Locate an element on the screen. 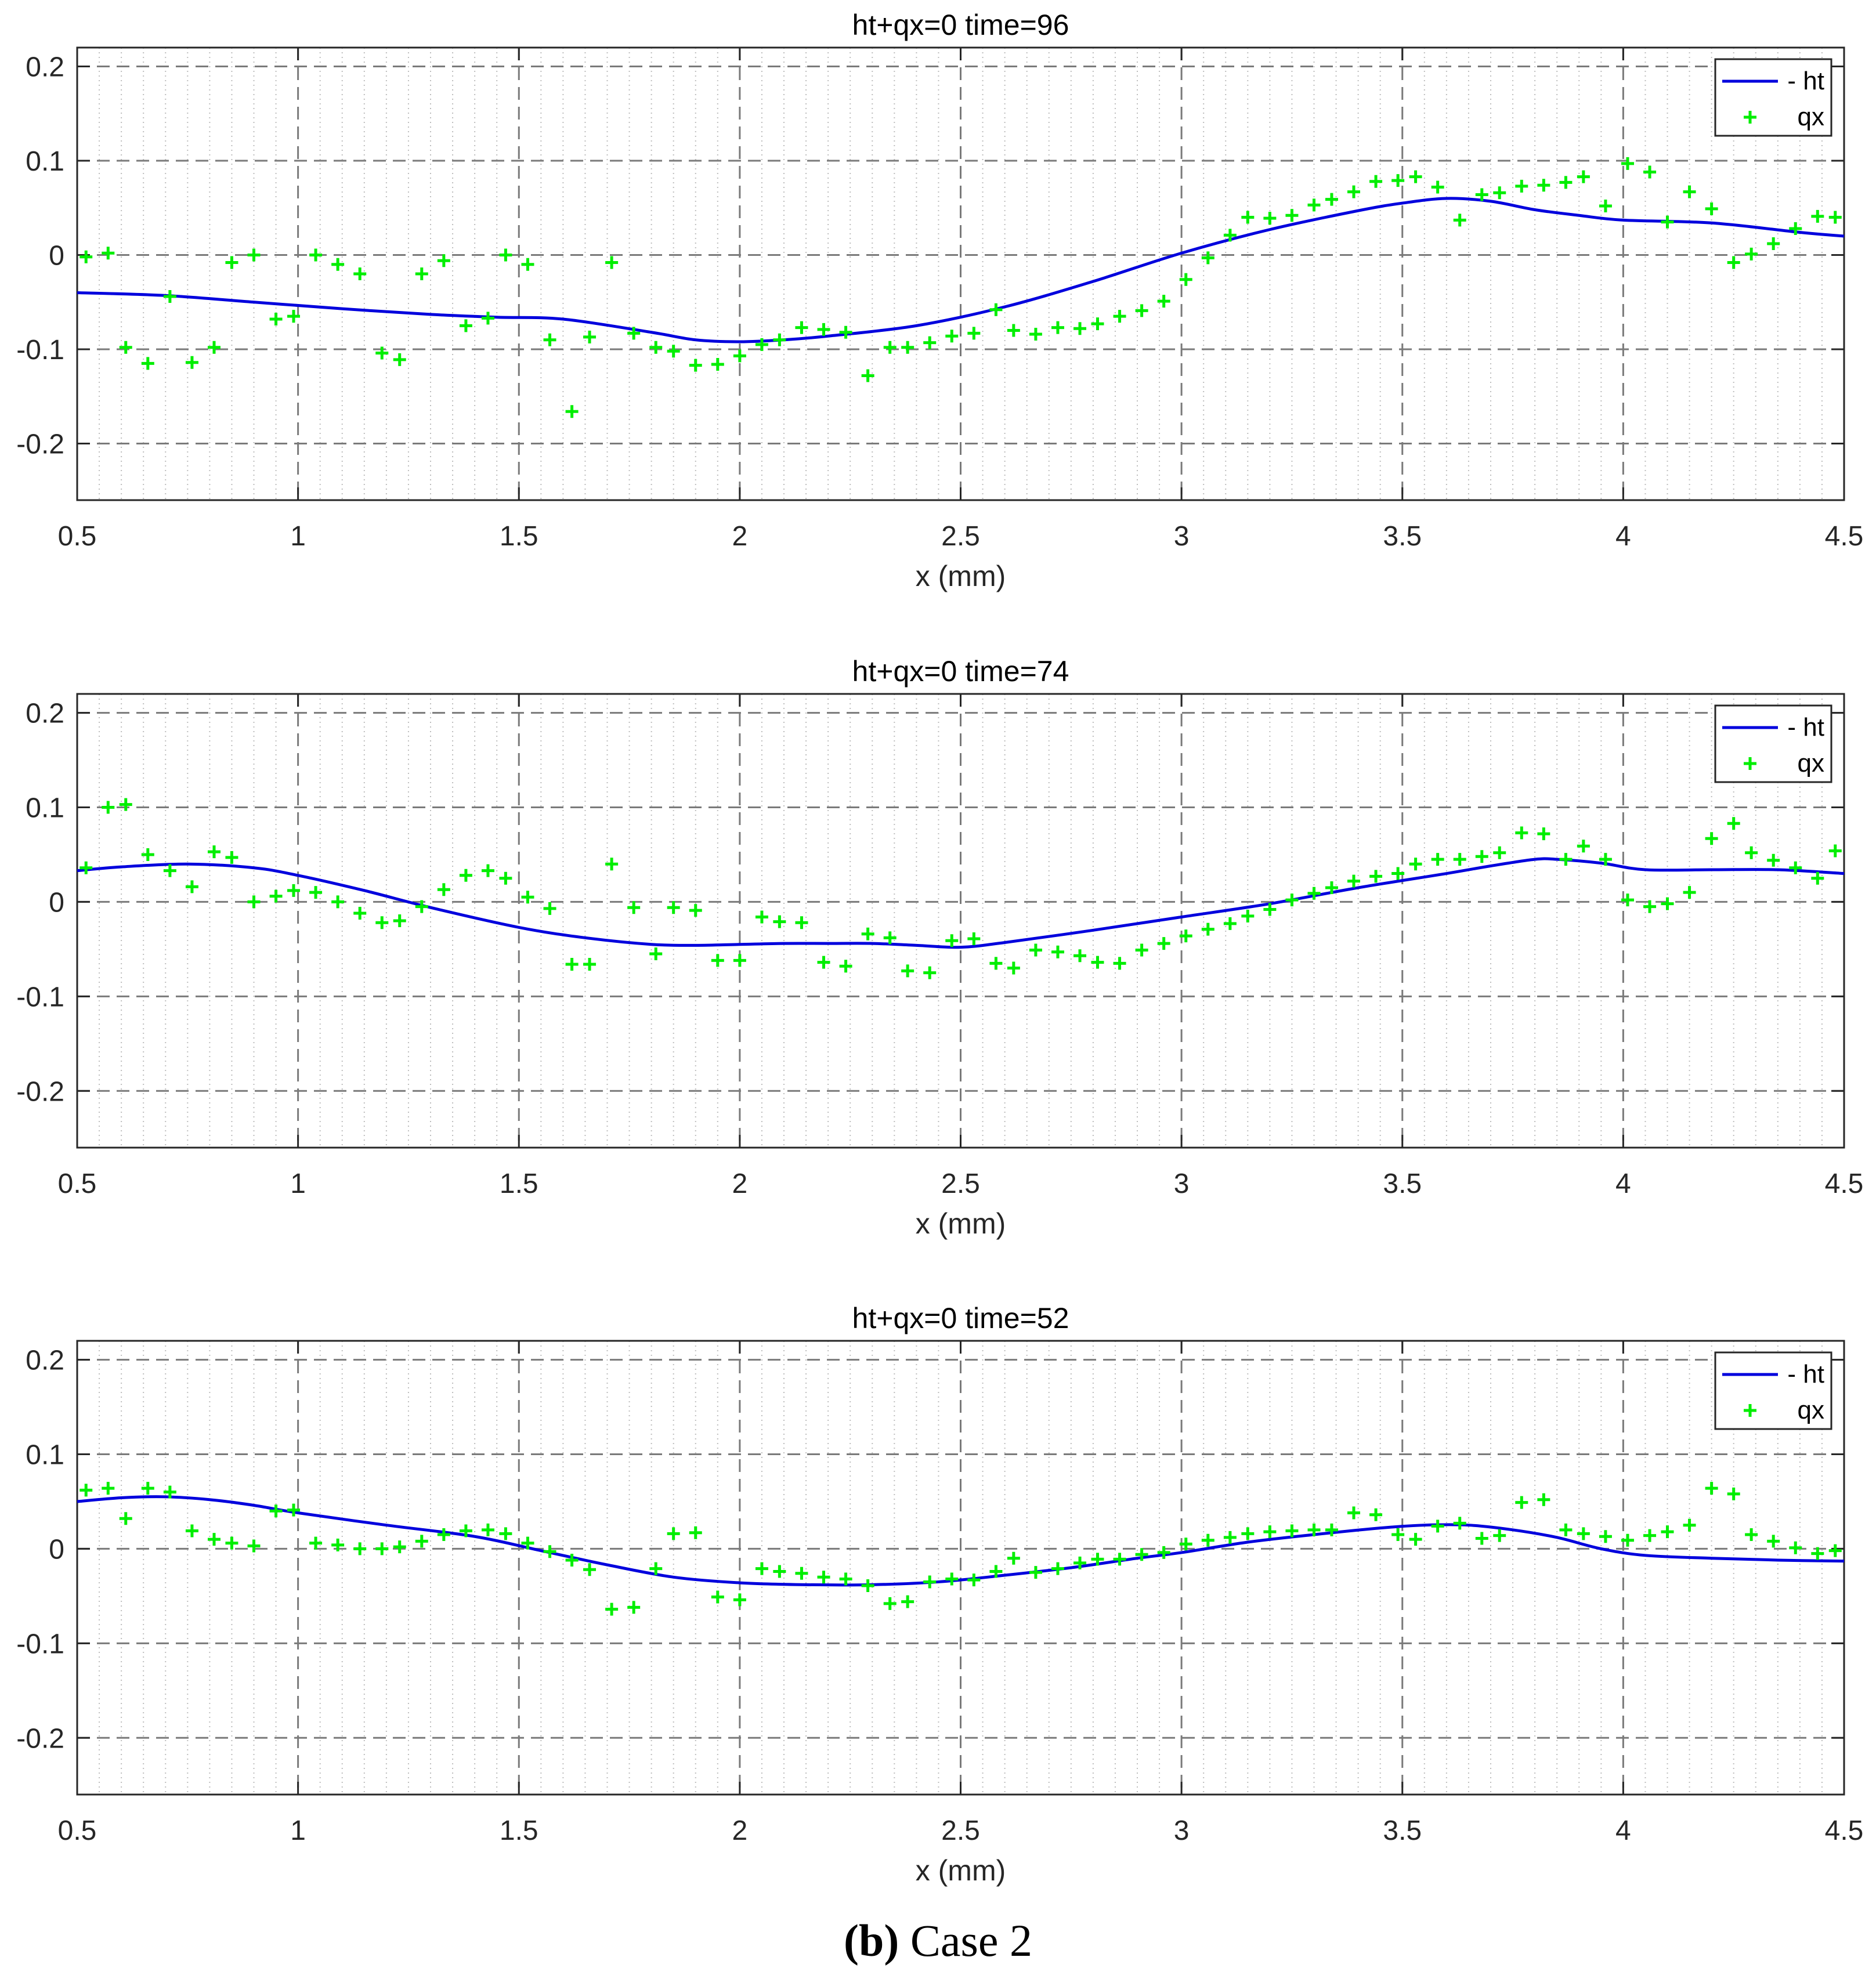 This screenshot has width=1876, height=1986. x-tick-label: 3.5 is located at coordinates (1402, 1830).